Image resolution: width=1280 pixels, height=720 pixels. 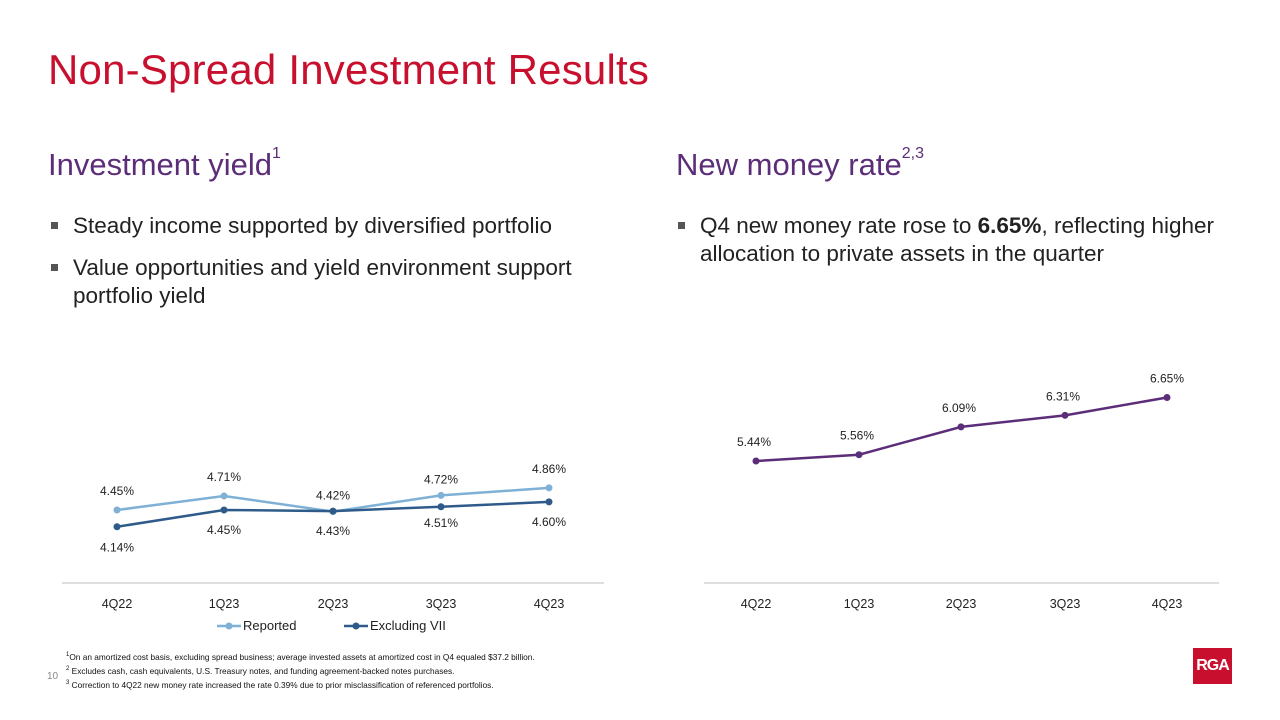 I want to click on legend-label: Excluding VII, so click(x=408, y=625).